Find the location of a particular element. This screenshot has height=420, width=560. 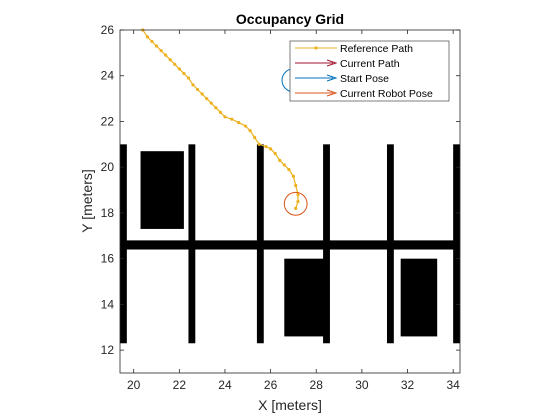

legend-reference-path-label: Reference Path is located at coordinates (376, 49).